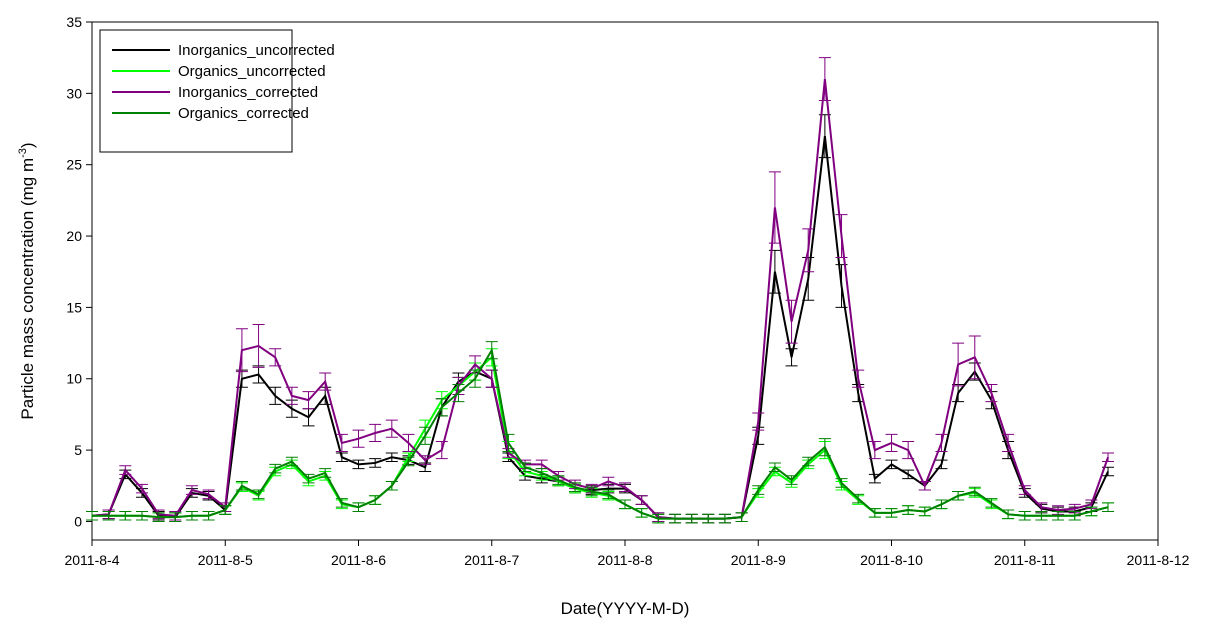 The image size is (1208, 629). What do you see at coordinates (256, 50) in the screenshot?
I see `legend-label: Inorganics_uncorrected` at bounding box center [256, 50].